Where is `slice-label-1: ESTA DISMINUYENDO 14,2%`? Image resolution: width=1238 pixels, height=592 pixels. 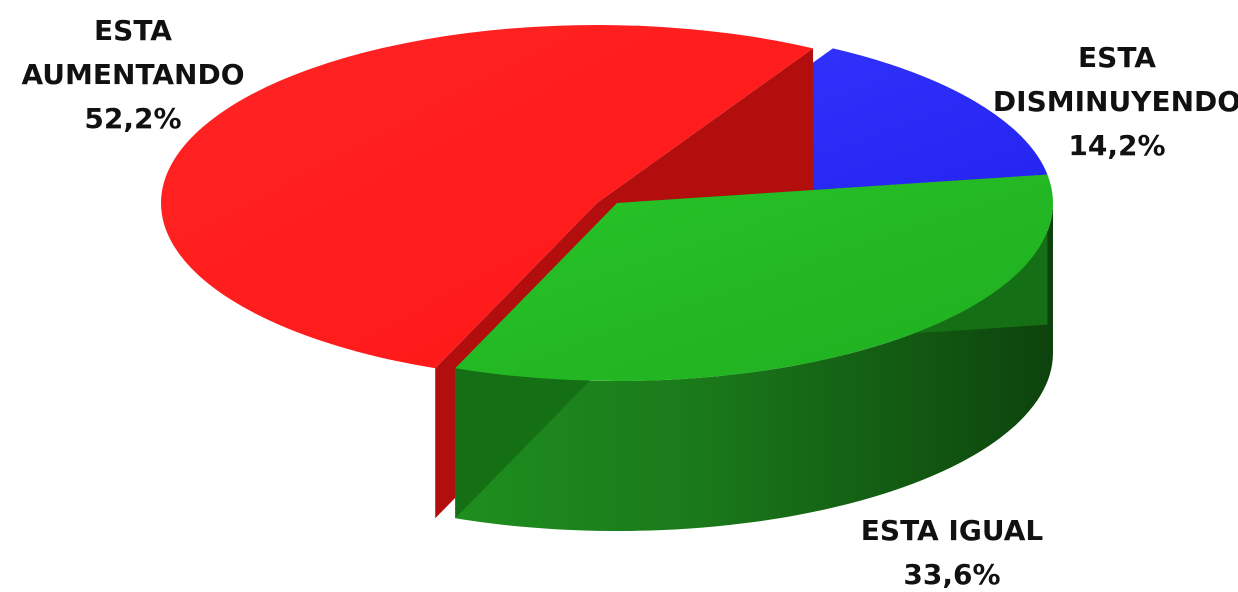 slice-label-1: ESTA DISMINUYENDO 14,2% is located at coordinates (1115, 101).